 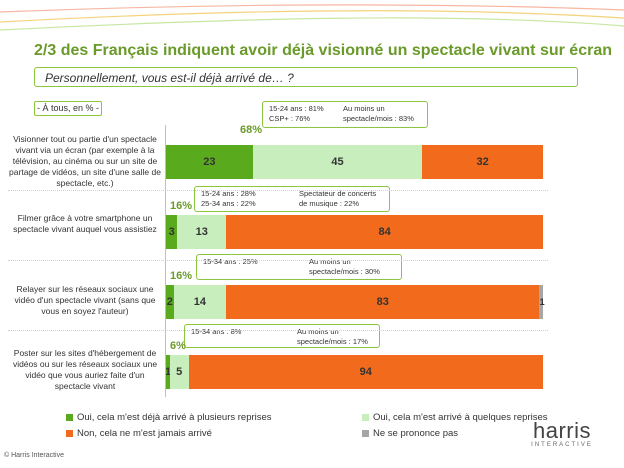 I want to click on data-label: 2, so click(x=169, y=302).